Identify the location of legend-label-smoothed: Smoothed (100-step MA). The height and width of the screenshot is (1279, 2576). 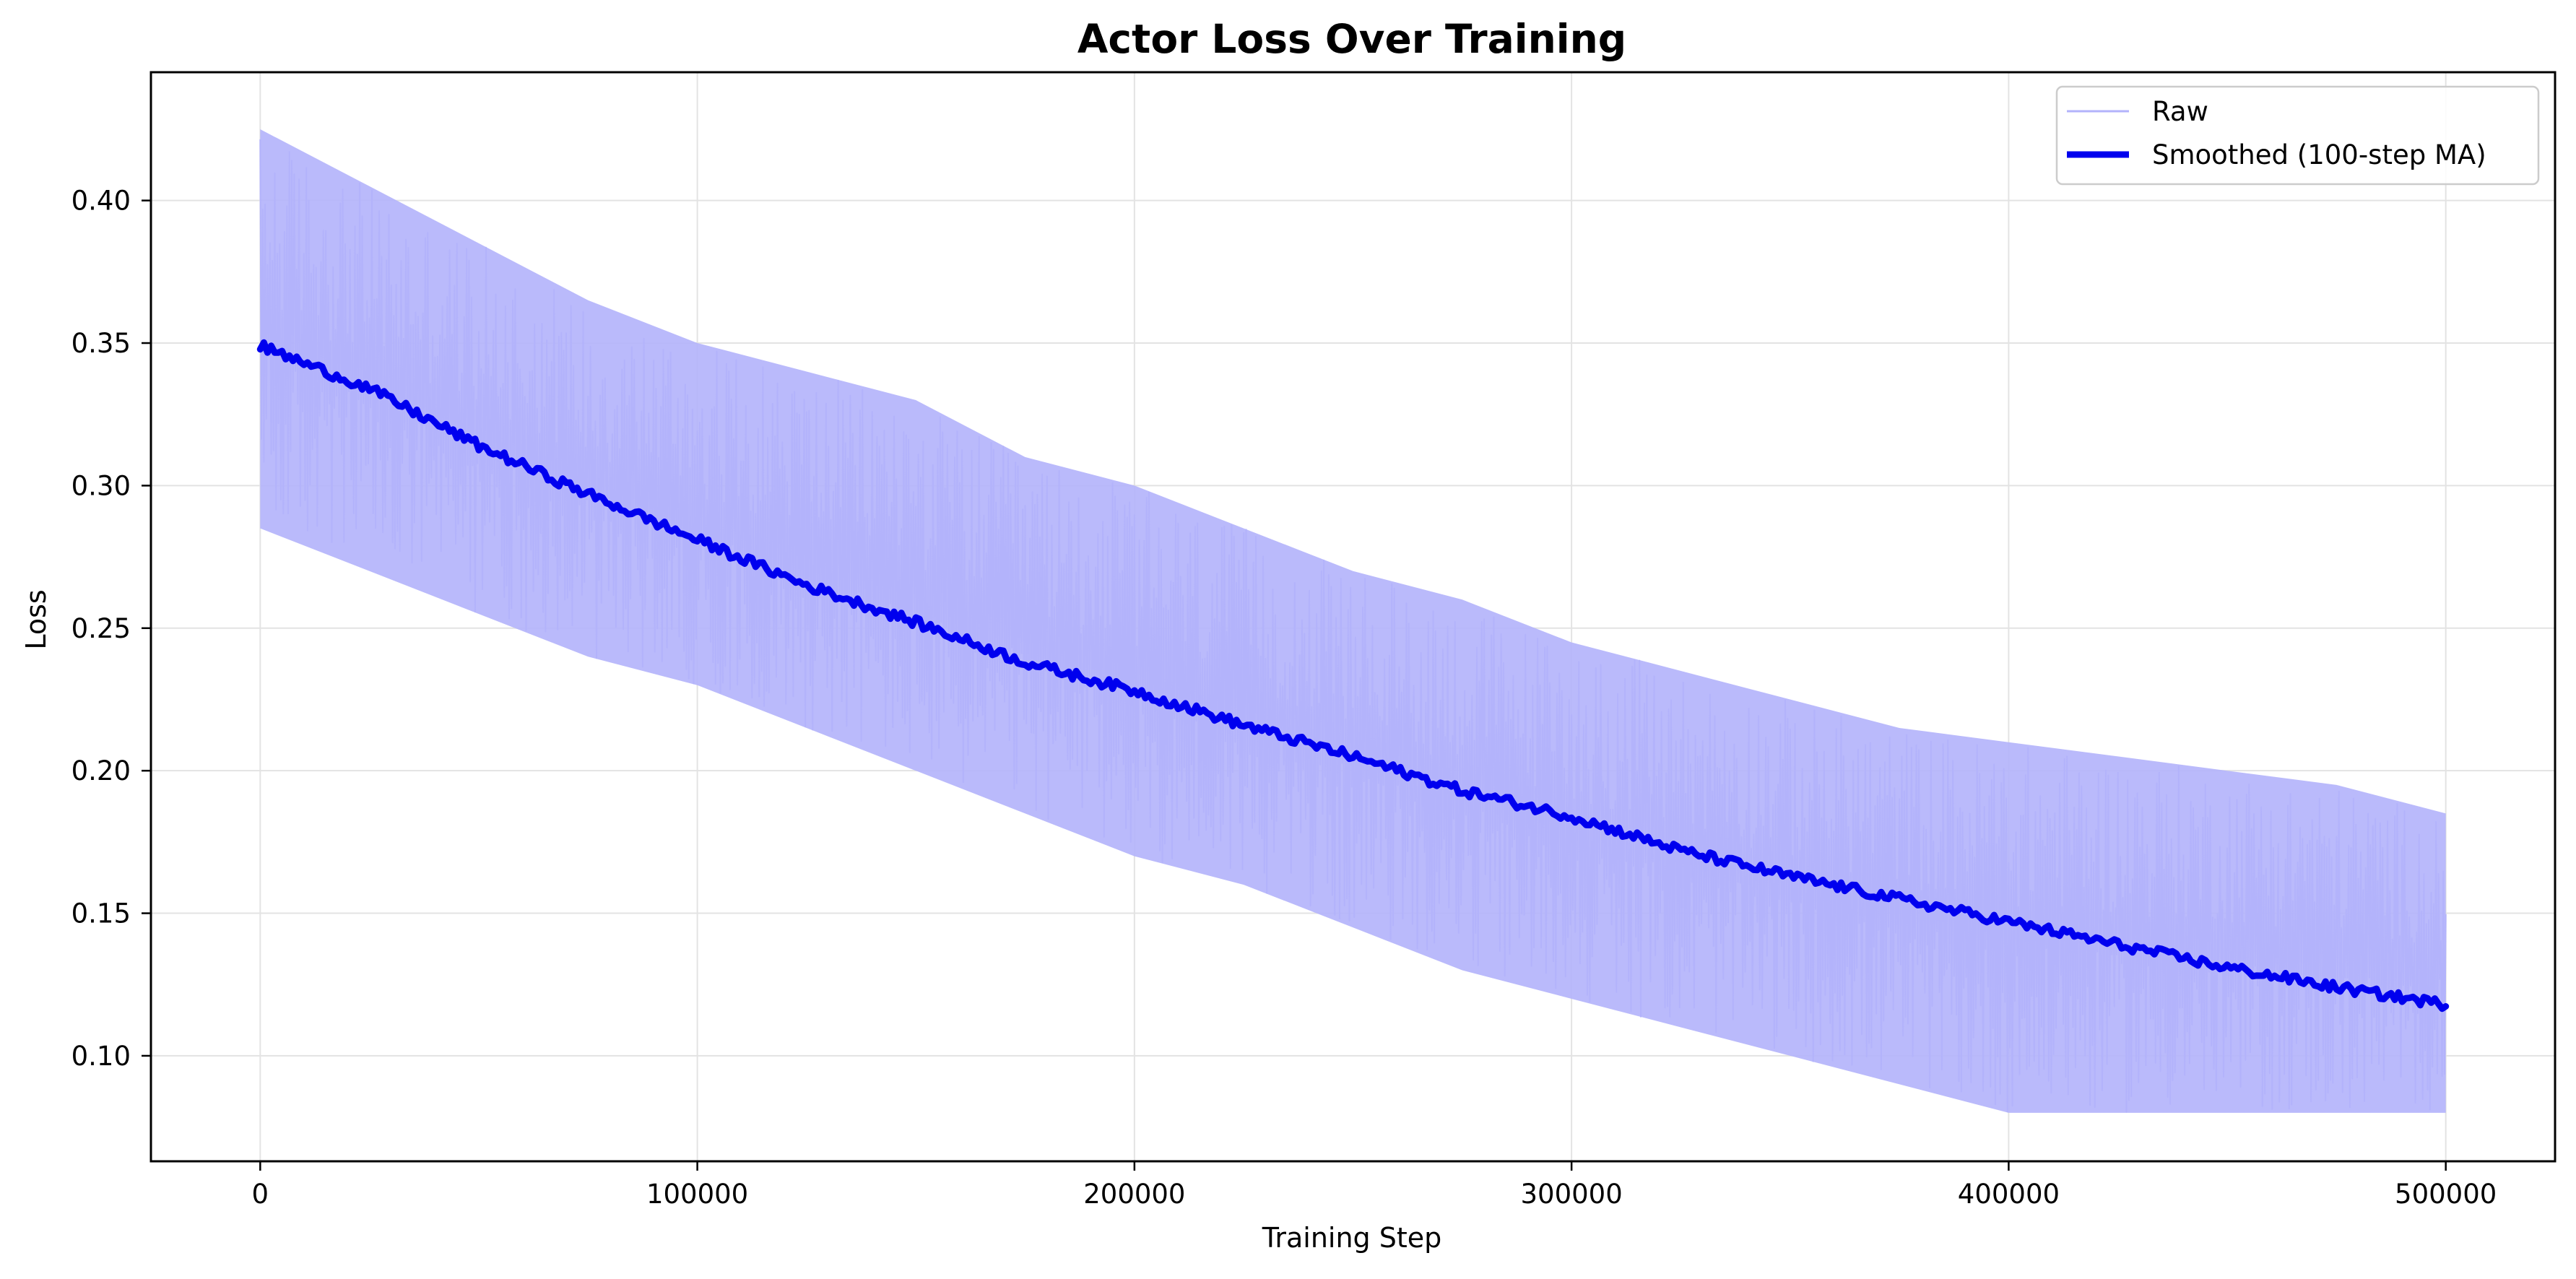
(2319, 154).